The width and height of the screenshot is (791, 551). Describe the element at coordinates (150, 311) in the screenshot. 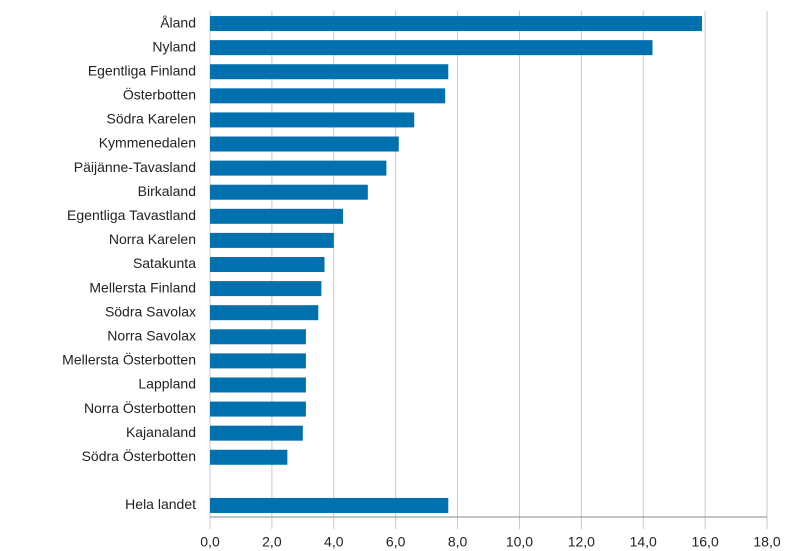

I see `y-tick-label: Södra Savolax` at that location.